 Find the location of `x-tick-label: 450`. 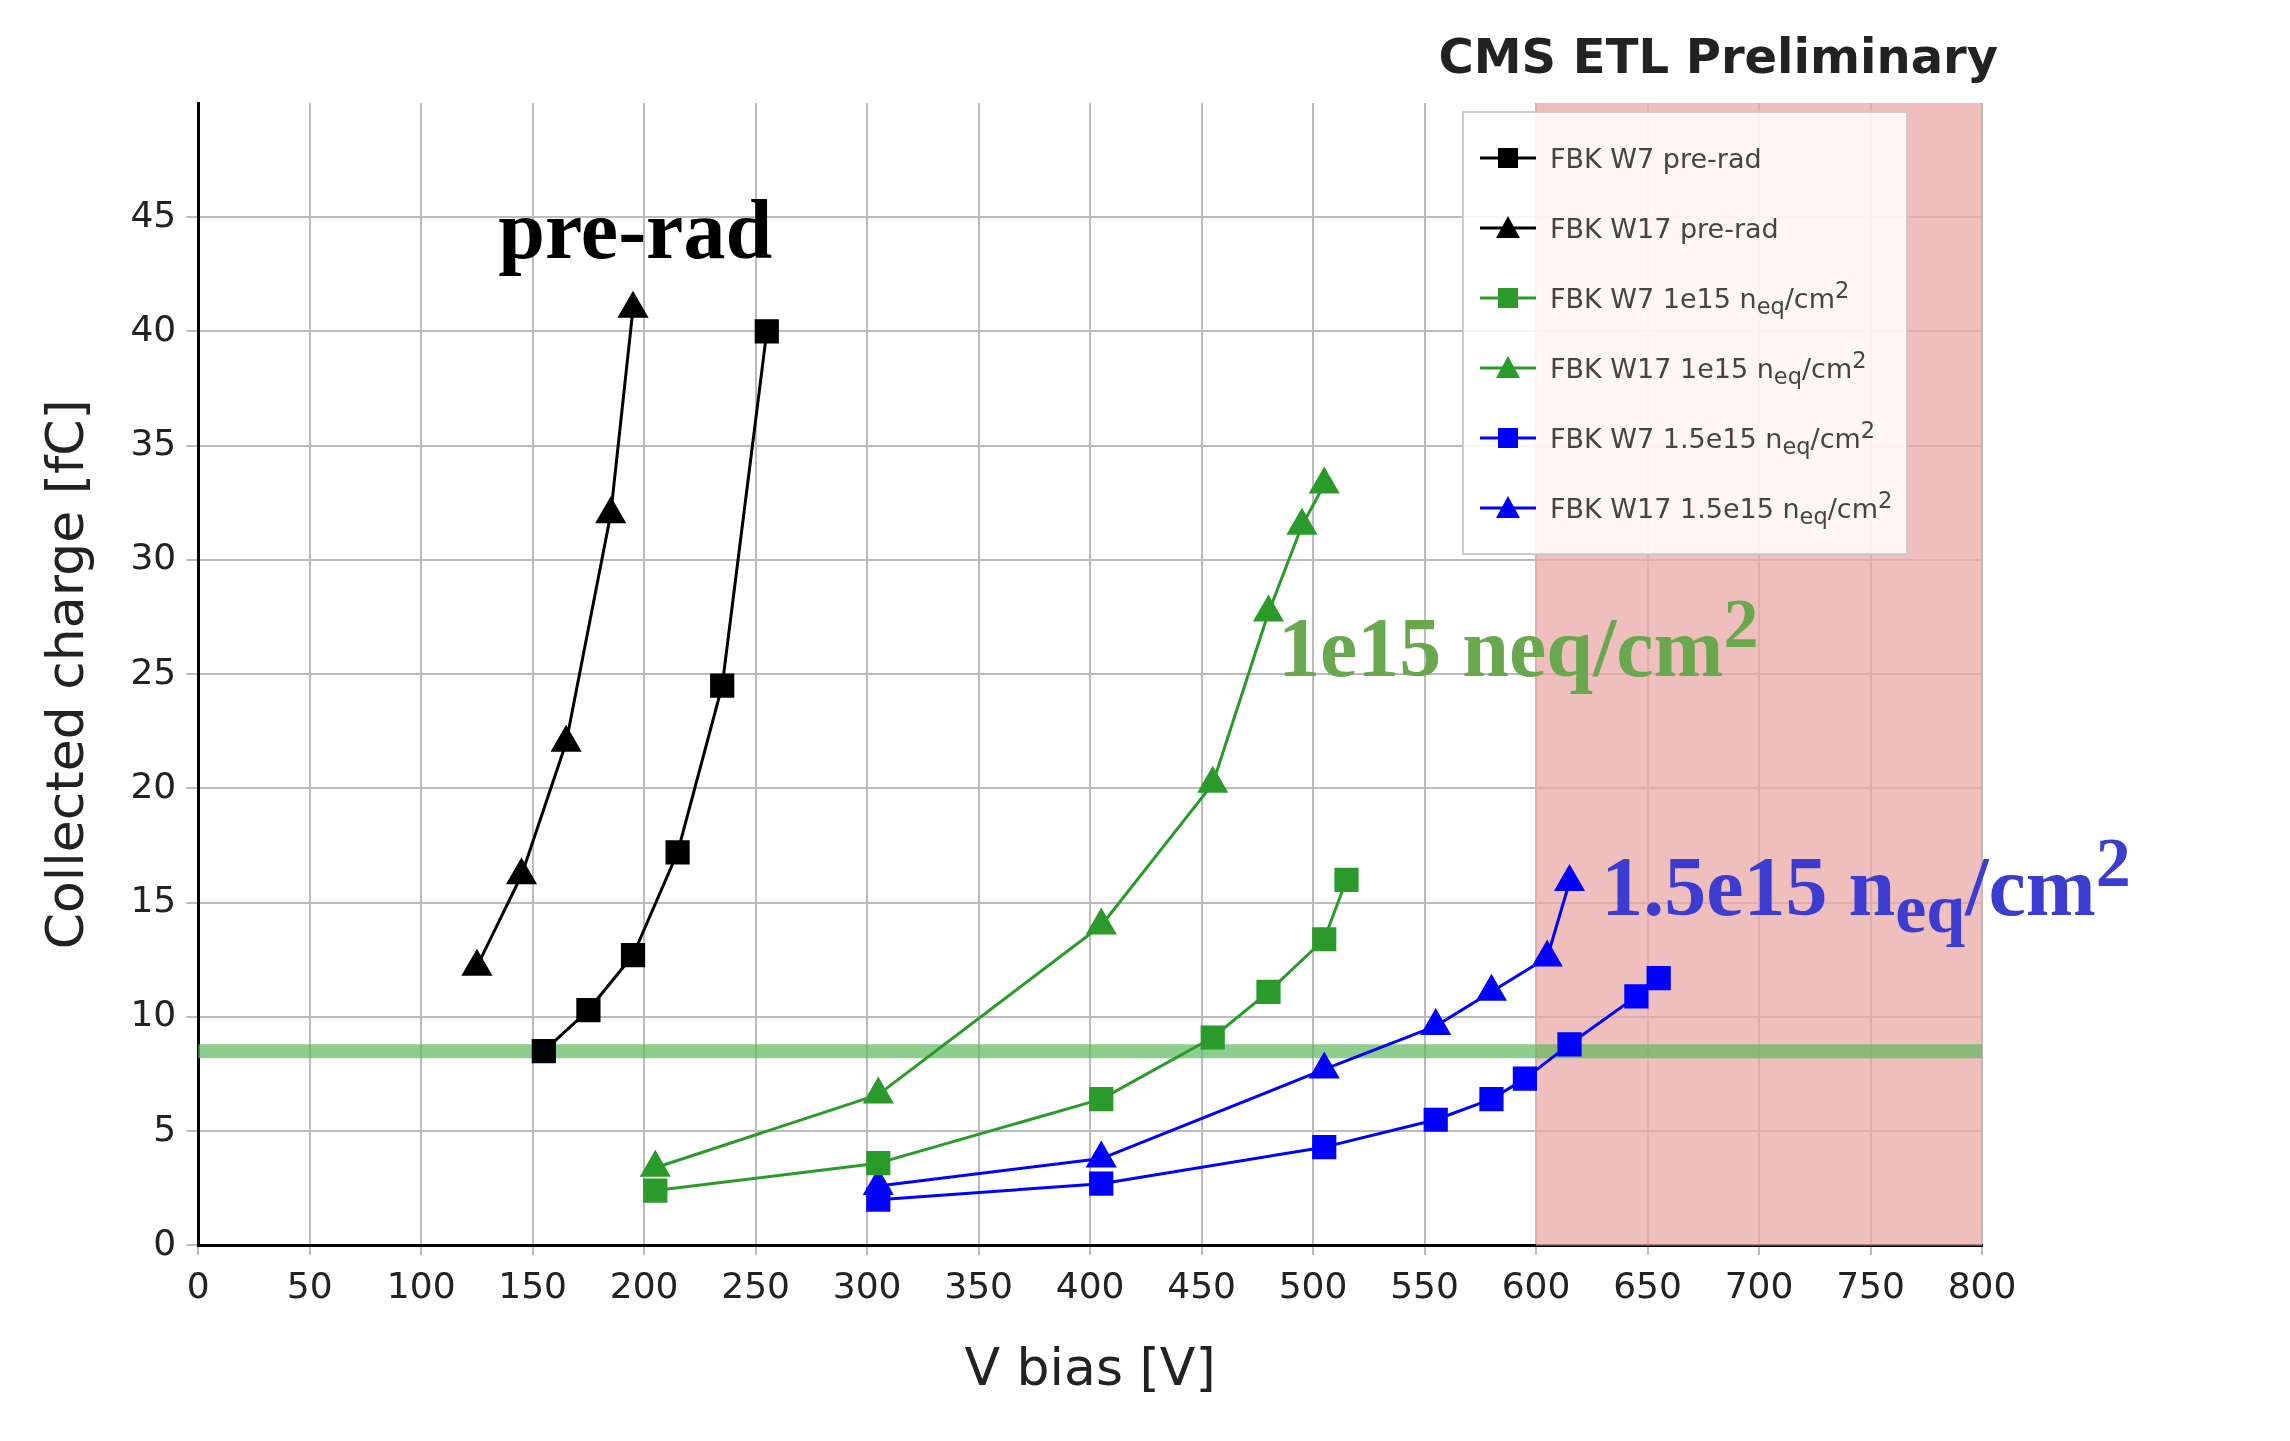

x-tick-label: 450 is located at coordinates (1201, 1286).